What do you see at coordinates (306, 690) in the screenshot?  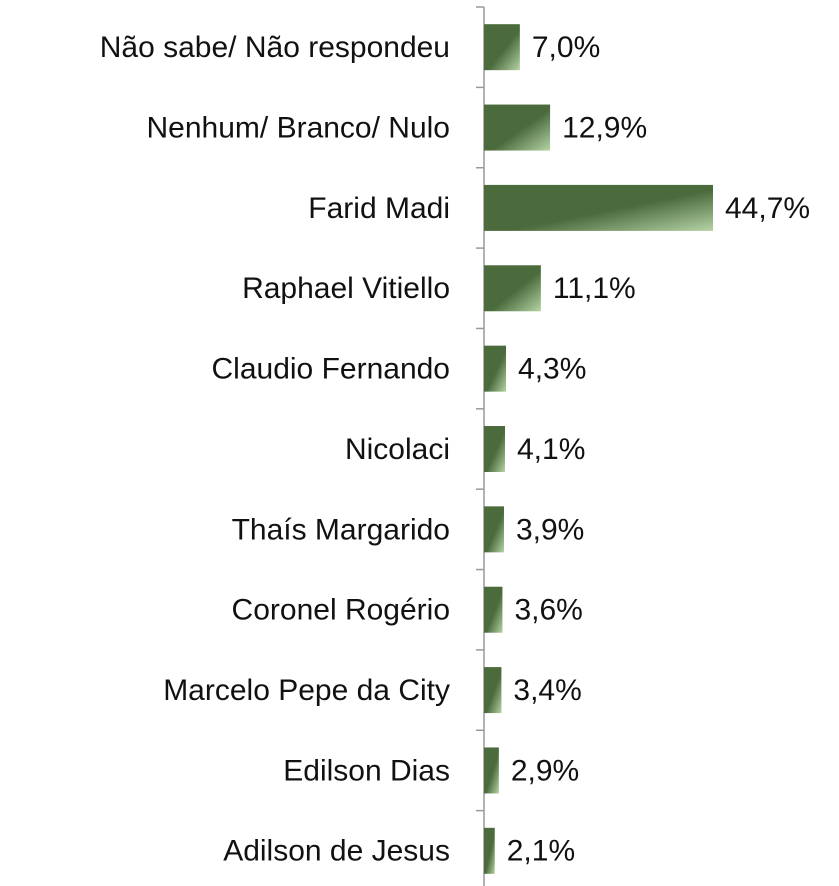 I see `y-tick-label: Marcelo Pepe da City` at bounding box center [306, 690].